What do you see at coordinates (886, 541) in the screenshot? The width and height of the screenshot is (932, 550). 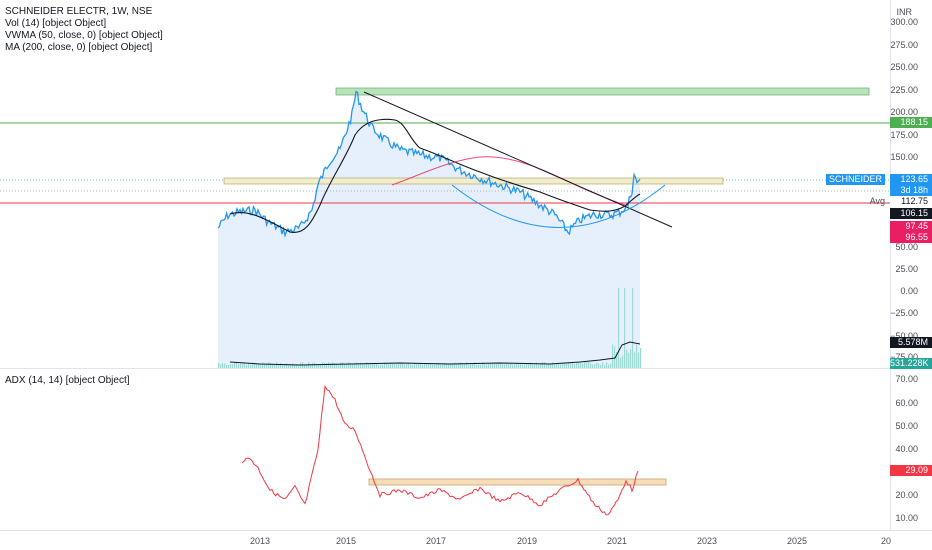 I see `time-tick-label: 20` at bounding box center [886, 541].